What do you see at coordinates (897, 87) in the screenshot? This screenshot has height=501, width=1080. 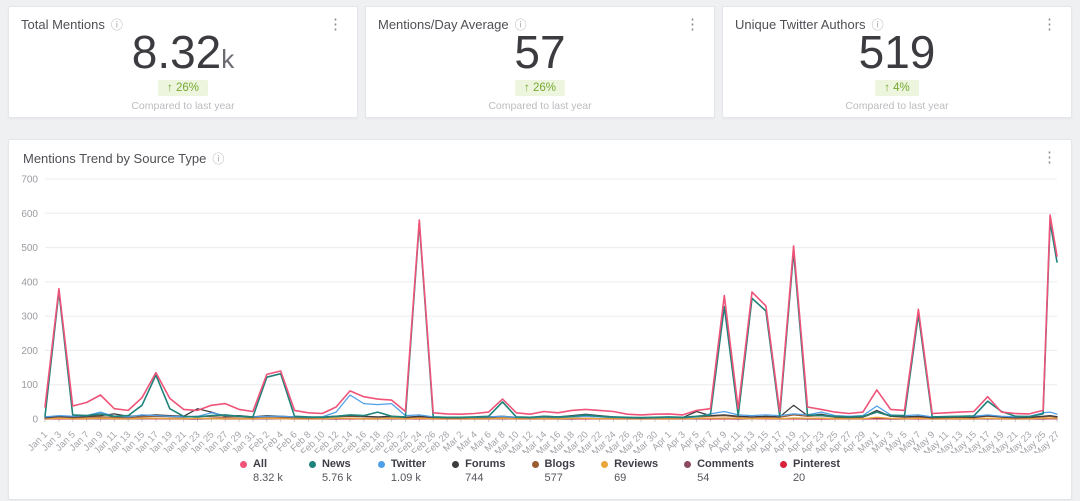 I see `change-badge: ↑ 4%` at bounding box center [897, 87].